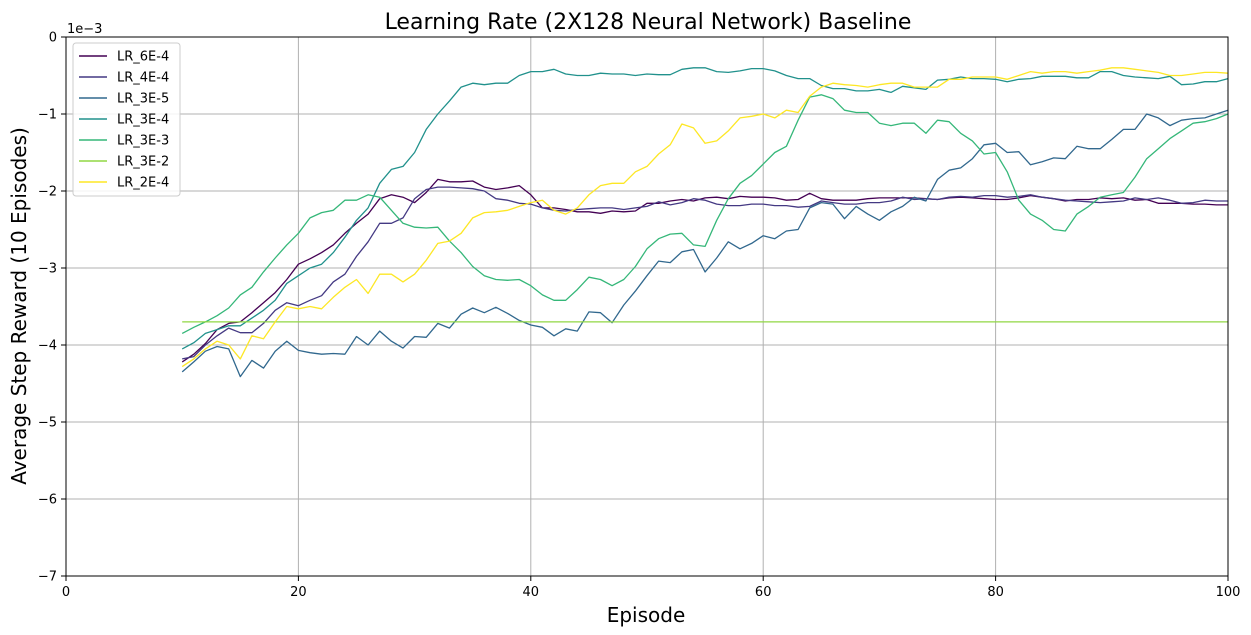 Image resolution: width=1251 pixels, height=635 pixels. Describe the element at coordinates (143, 120) in the screenshot. I see `legend-label: LR_3E-4` at that location.